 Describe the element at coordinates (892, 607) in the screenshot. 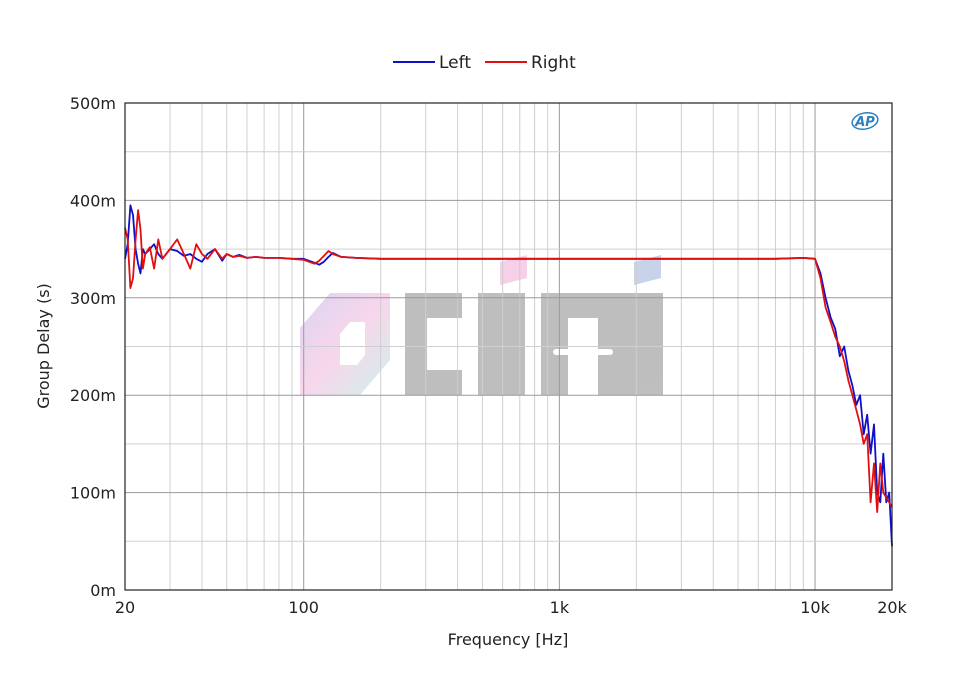

I see `x-tick-label: 20k` at that location.